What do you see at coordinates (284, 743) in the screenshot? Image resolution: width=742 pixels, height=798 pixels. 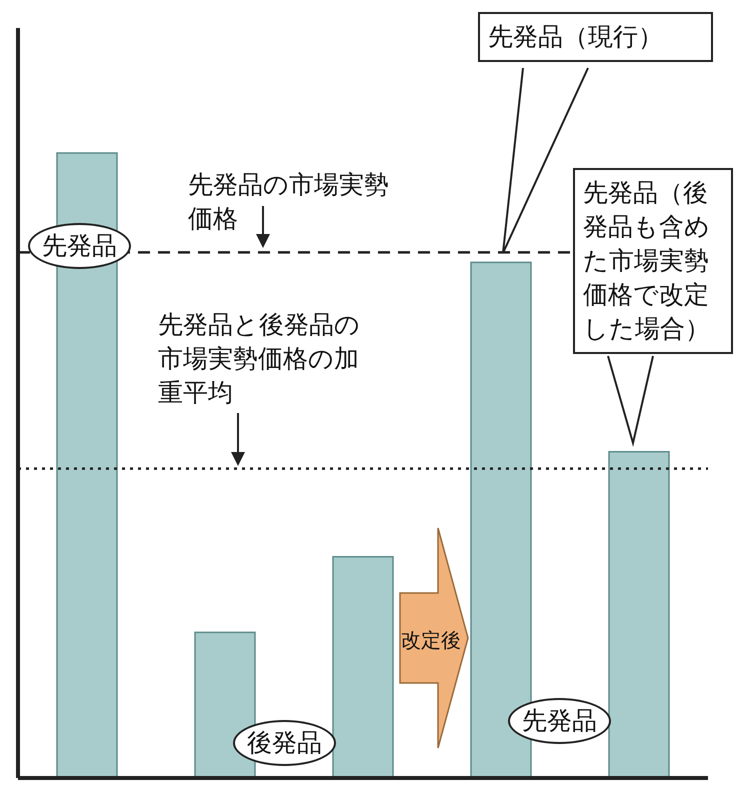 I see `annotation: 後発品` at bounding box center [284, 743].